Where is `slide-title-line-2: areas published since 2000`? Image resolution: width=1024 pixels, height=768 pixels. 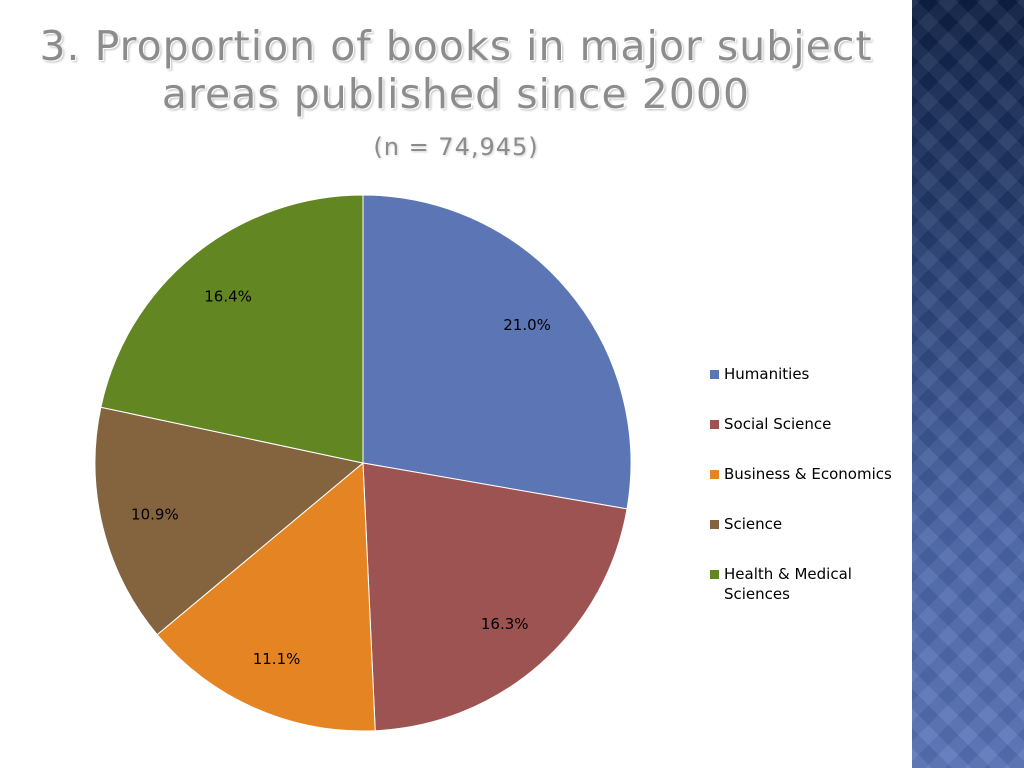 slide-title-line-2: areas published since 2000 is located at coordinates (456, 94).